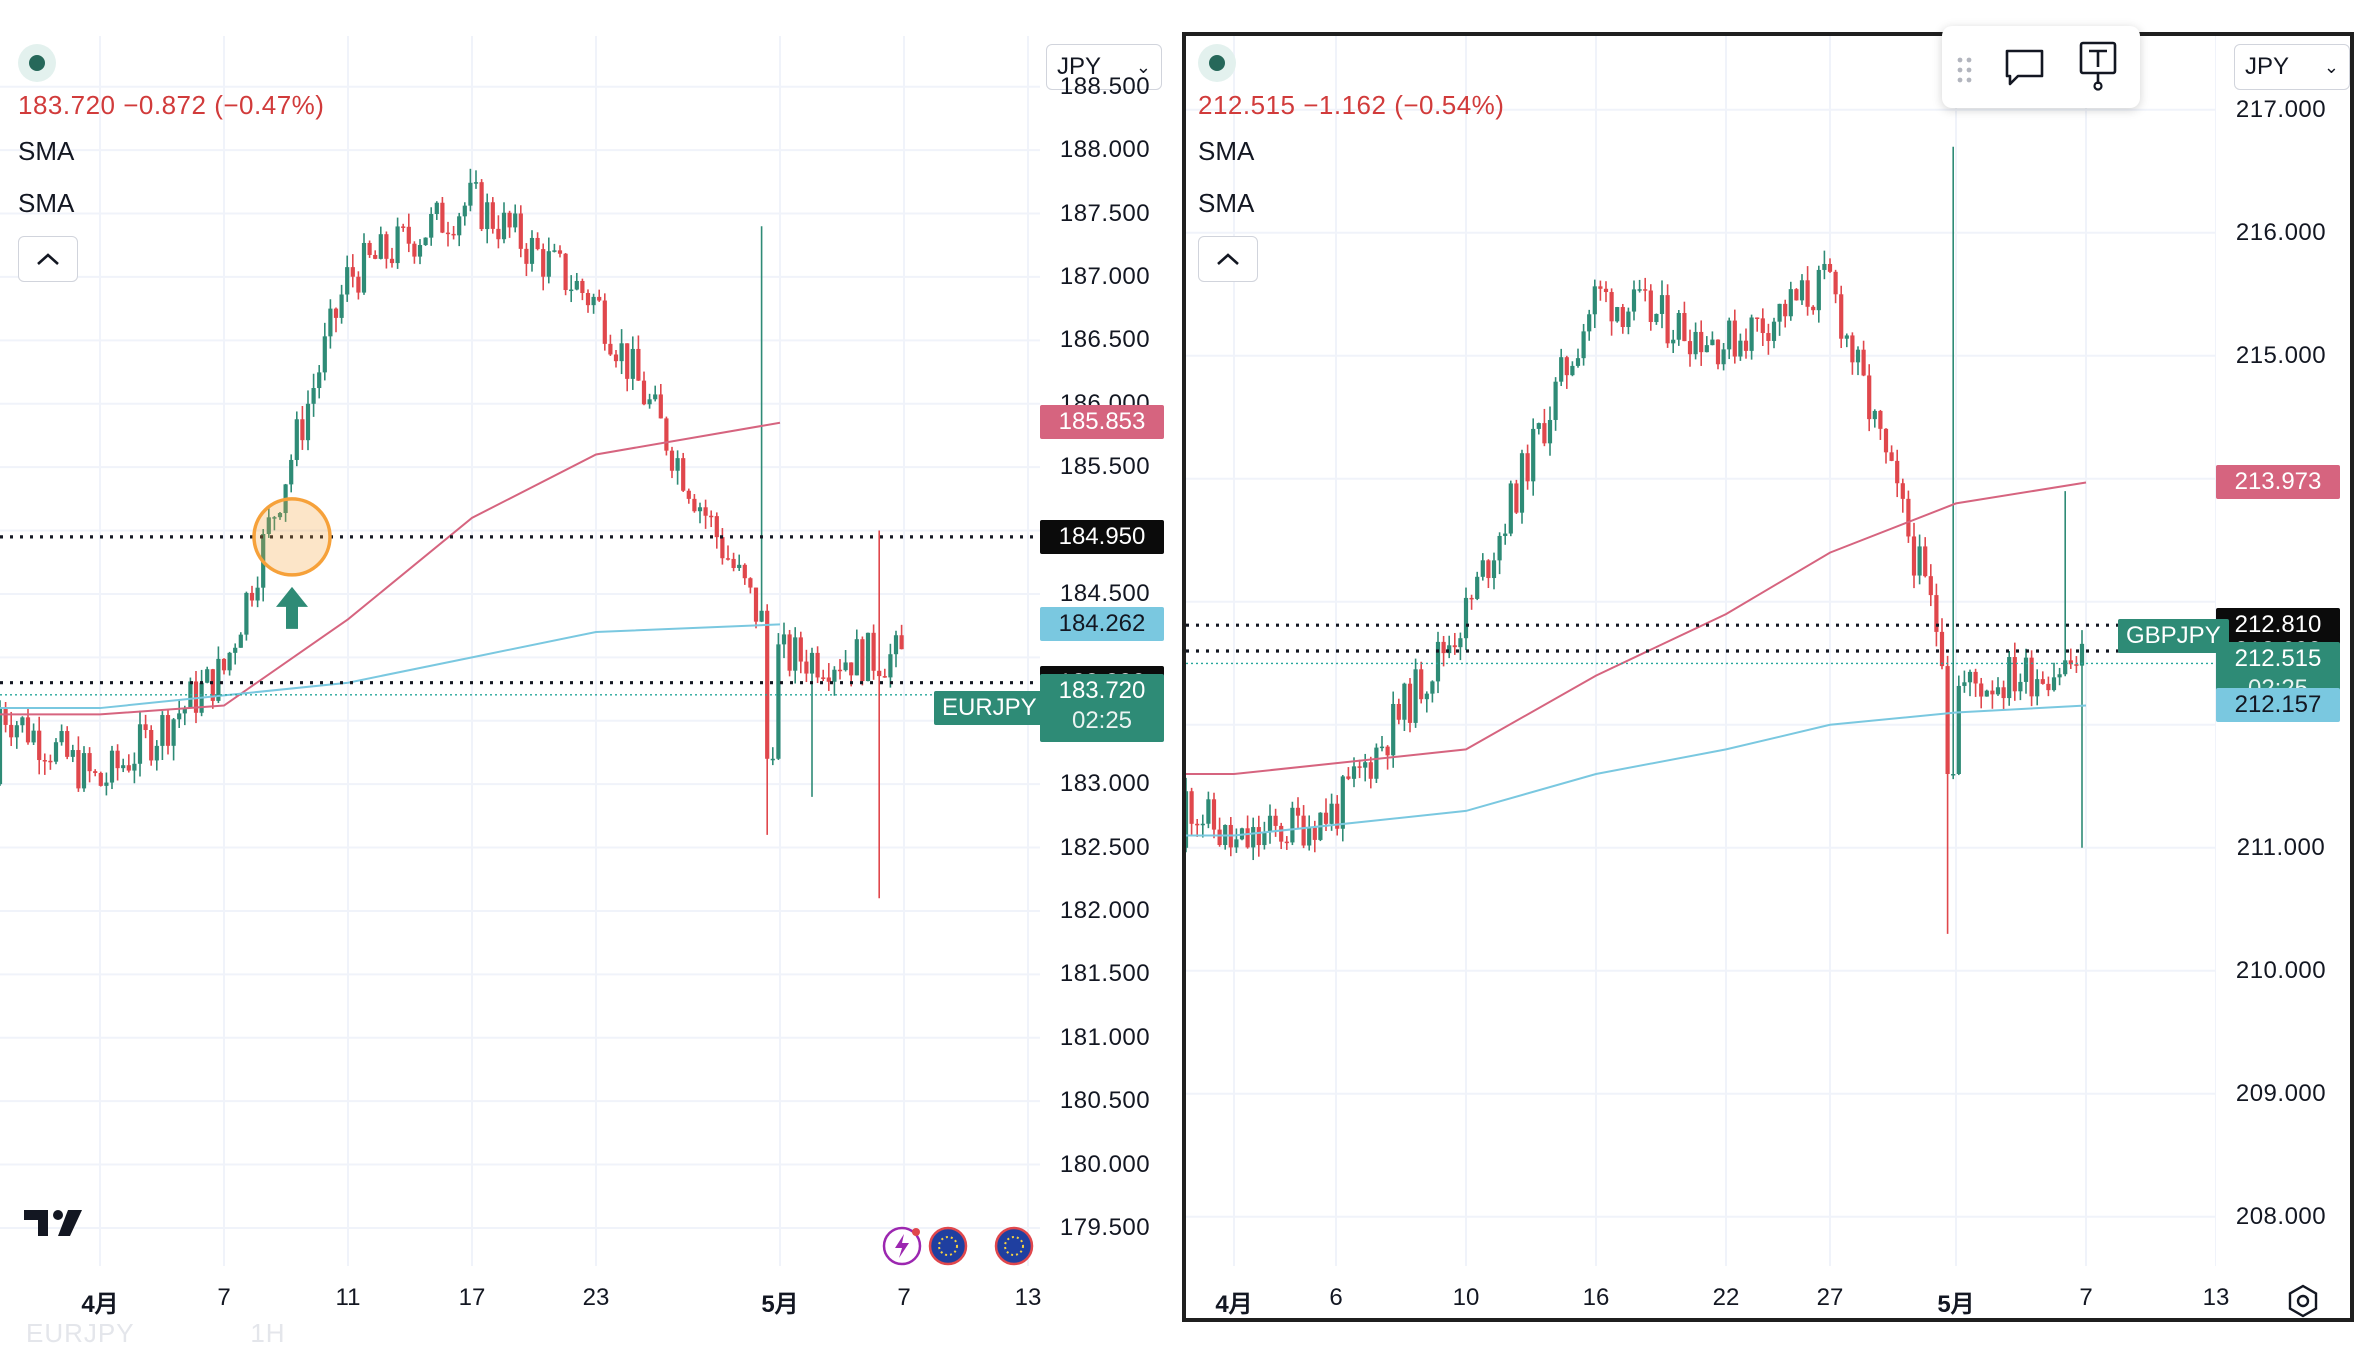 This screenshot has height=1351, width=2360. Describe the element at coordinates (1466, 1297) in the screenshot. I see `time-label: 10` at that location.